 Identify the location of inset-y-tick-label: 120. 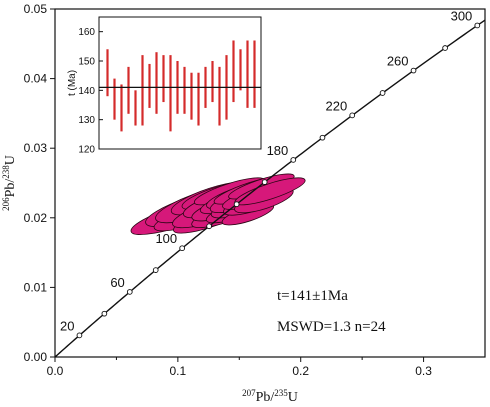
(86, 150).